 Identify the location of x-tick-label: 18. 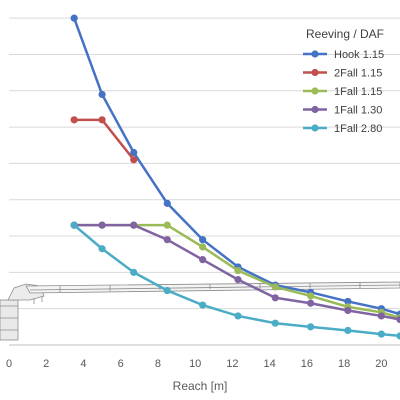
(344, 364).